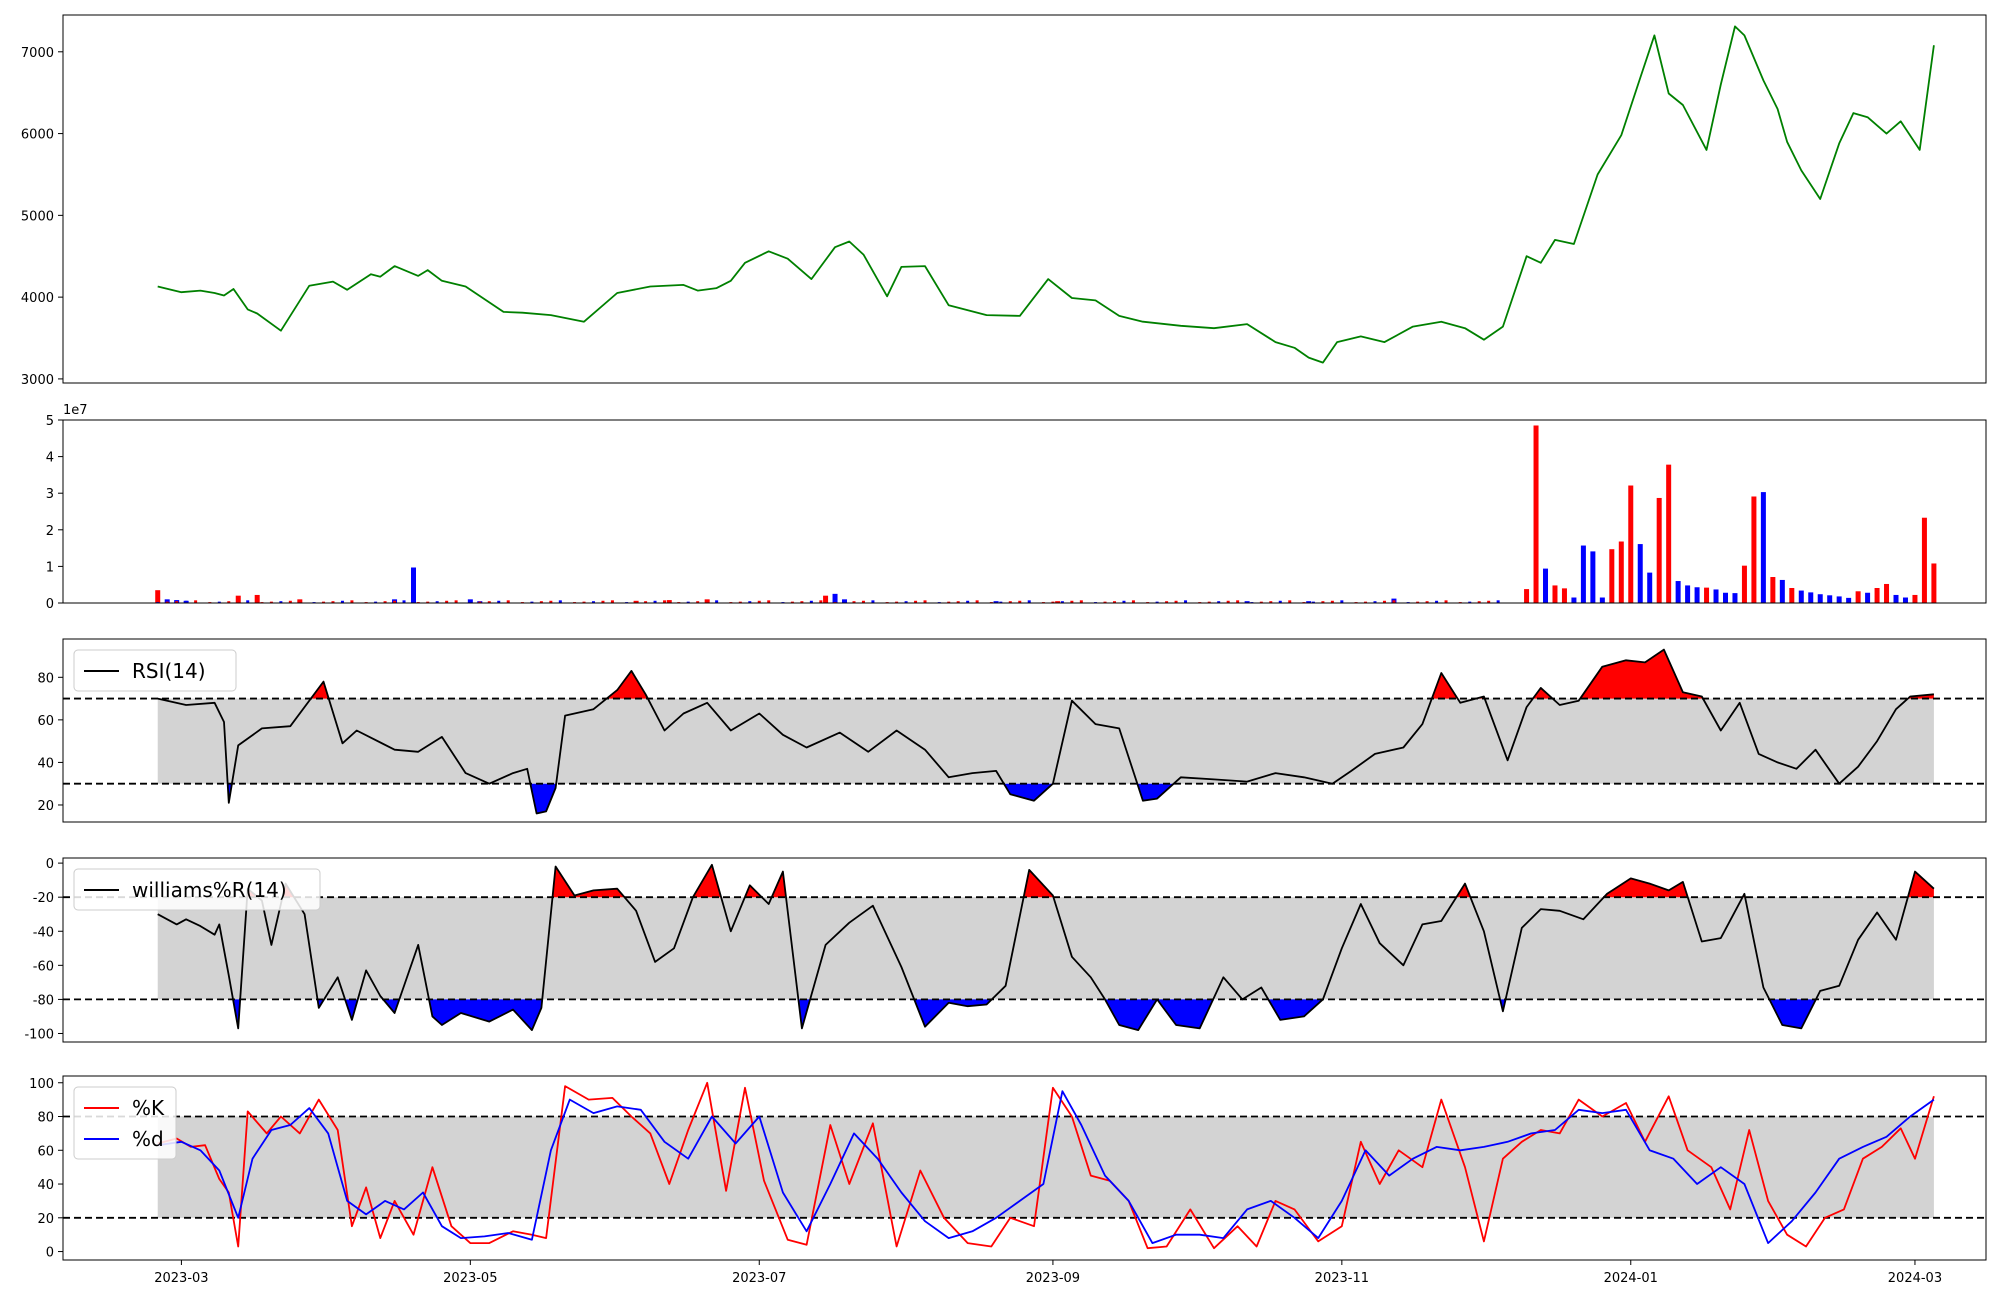  I want to click on y-tick-label: 4, so click(50, 458).